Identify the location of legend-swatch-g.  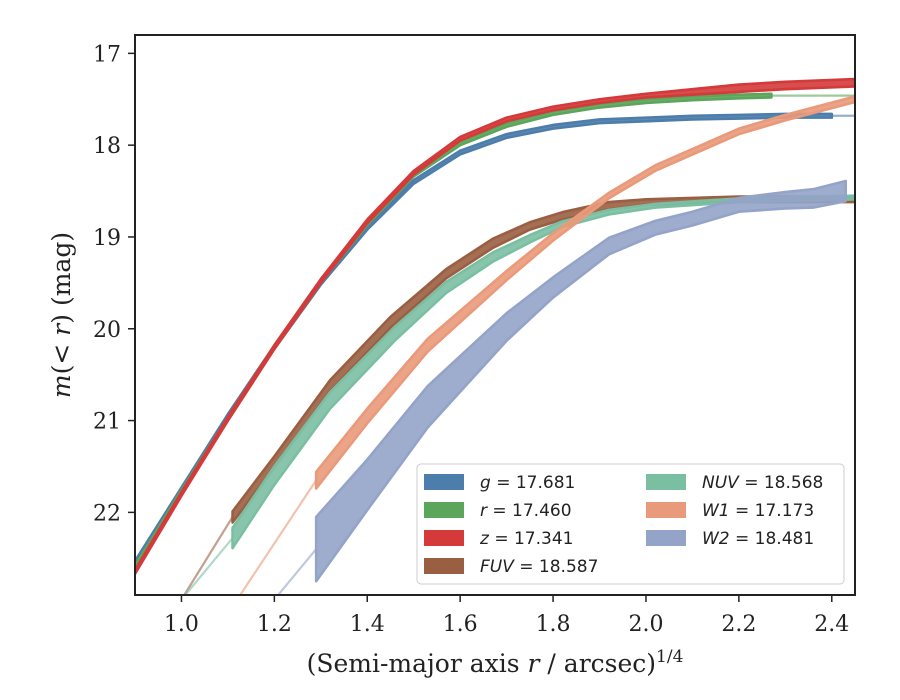
(444, 482).